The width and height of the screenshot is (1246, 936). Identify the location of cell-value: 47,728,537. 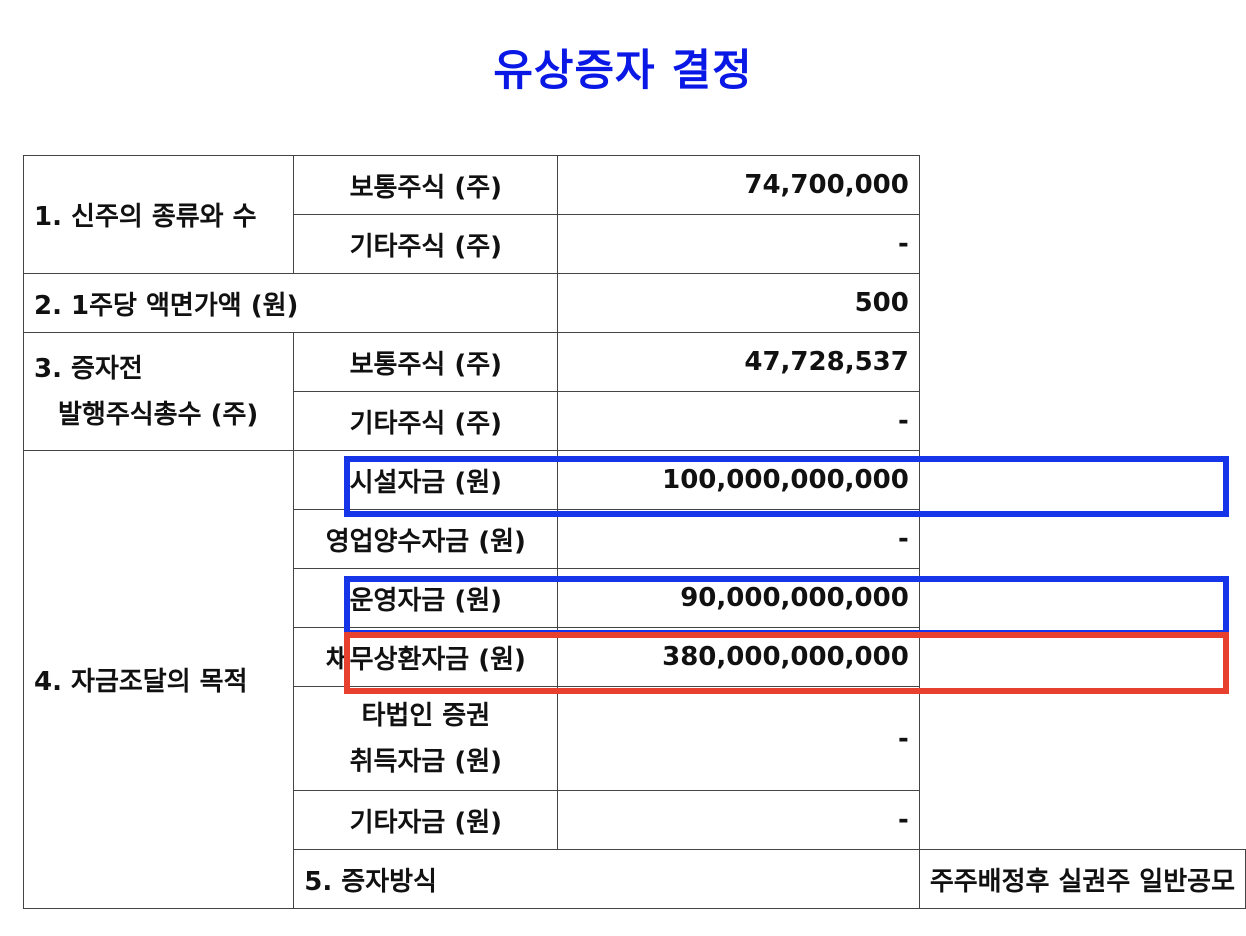
(738, 362).